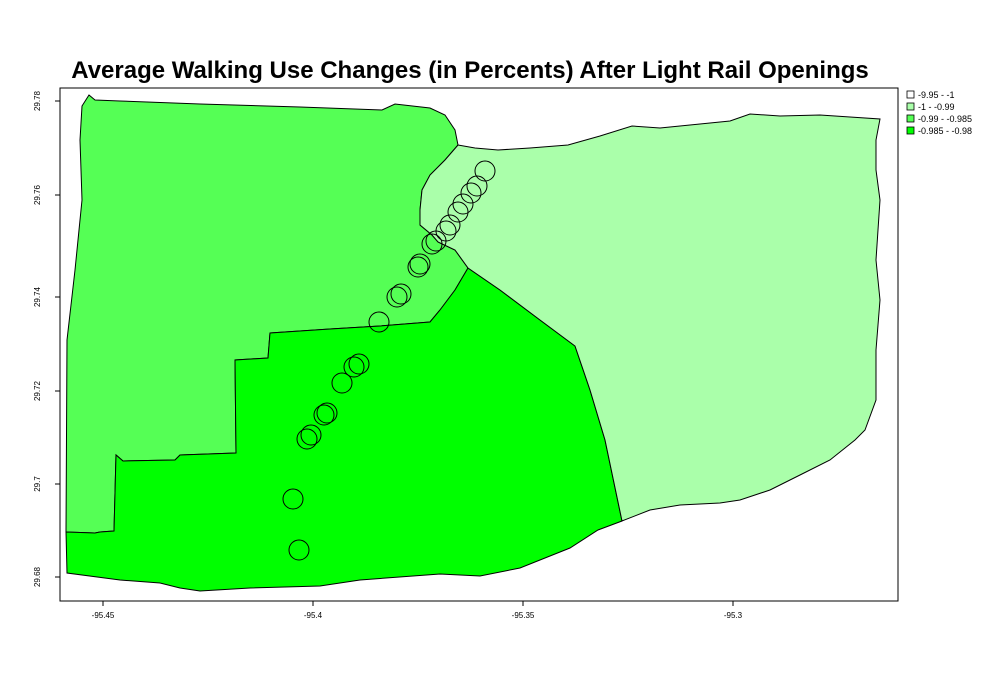  What do you see at coordinates (37, 194) in the screenshot?
I see `y-tick-label: 29.76` at bounding box center [37, 194].